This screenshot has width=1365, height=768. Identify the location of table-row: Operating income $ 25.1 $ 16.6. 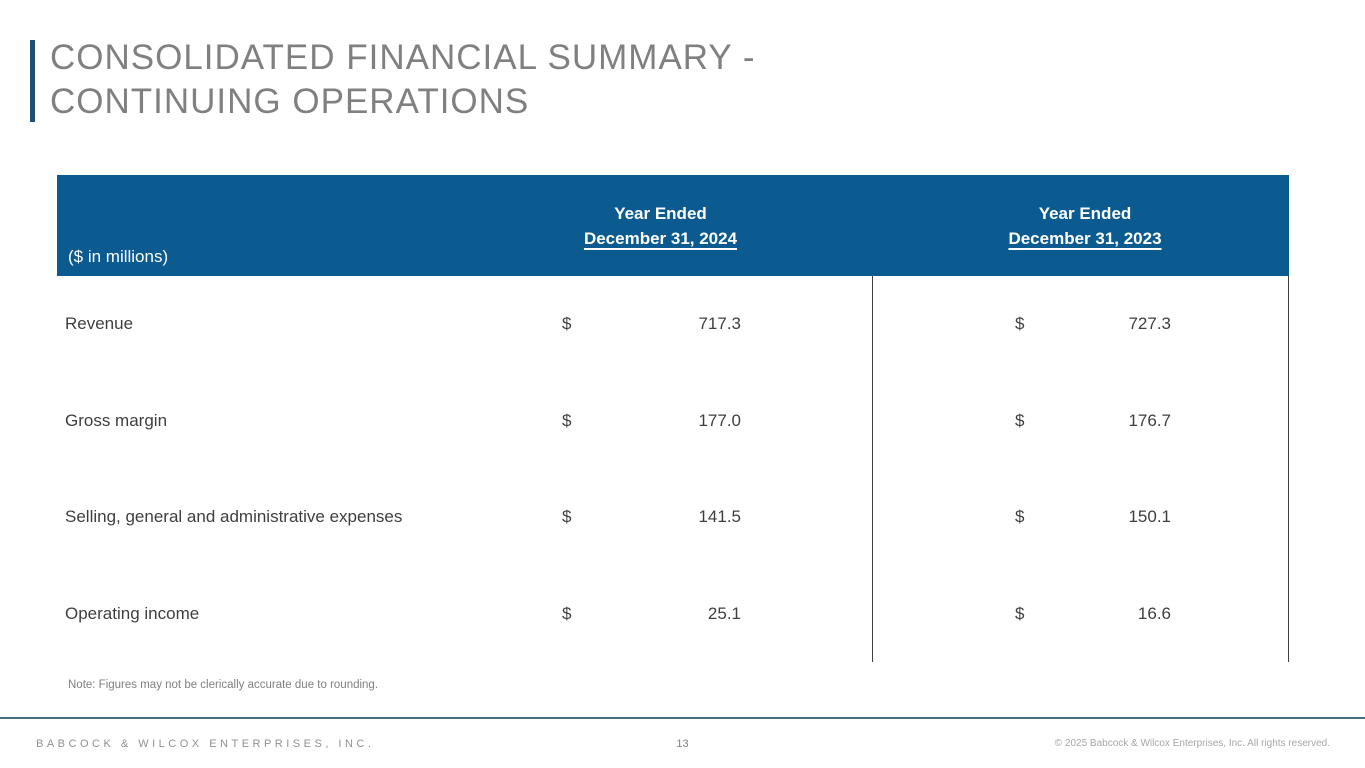
(673, 613).